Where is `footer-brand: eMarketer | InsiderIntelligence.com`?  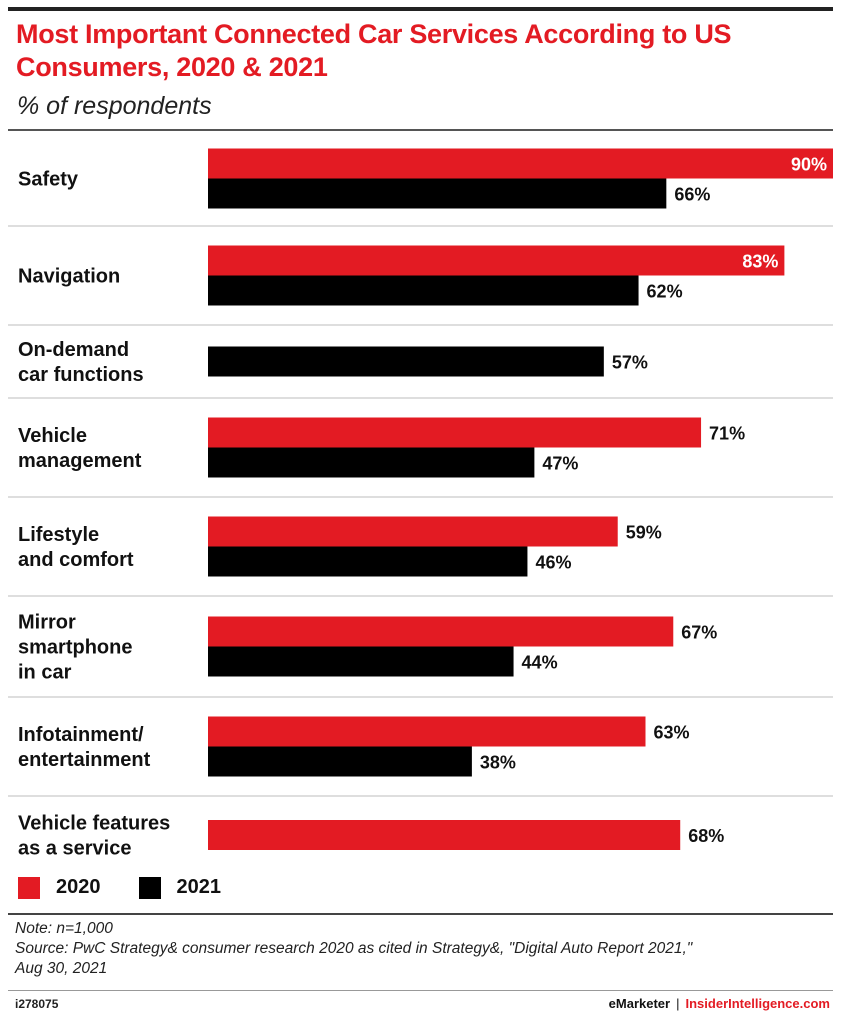 footer-brand: eMarketer | InsiderIntelligence.com is located at coordinates (719, 1003).